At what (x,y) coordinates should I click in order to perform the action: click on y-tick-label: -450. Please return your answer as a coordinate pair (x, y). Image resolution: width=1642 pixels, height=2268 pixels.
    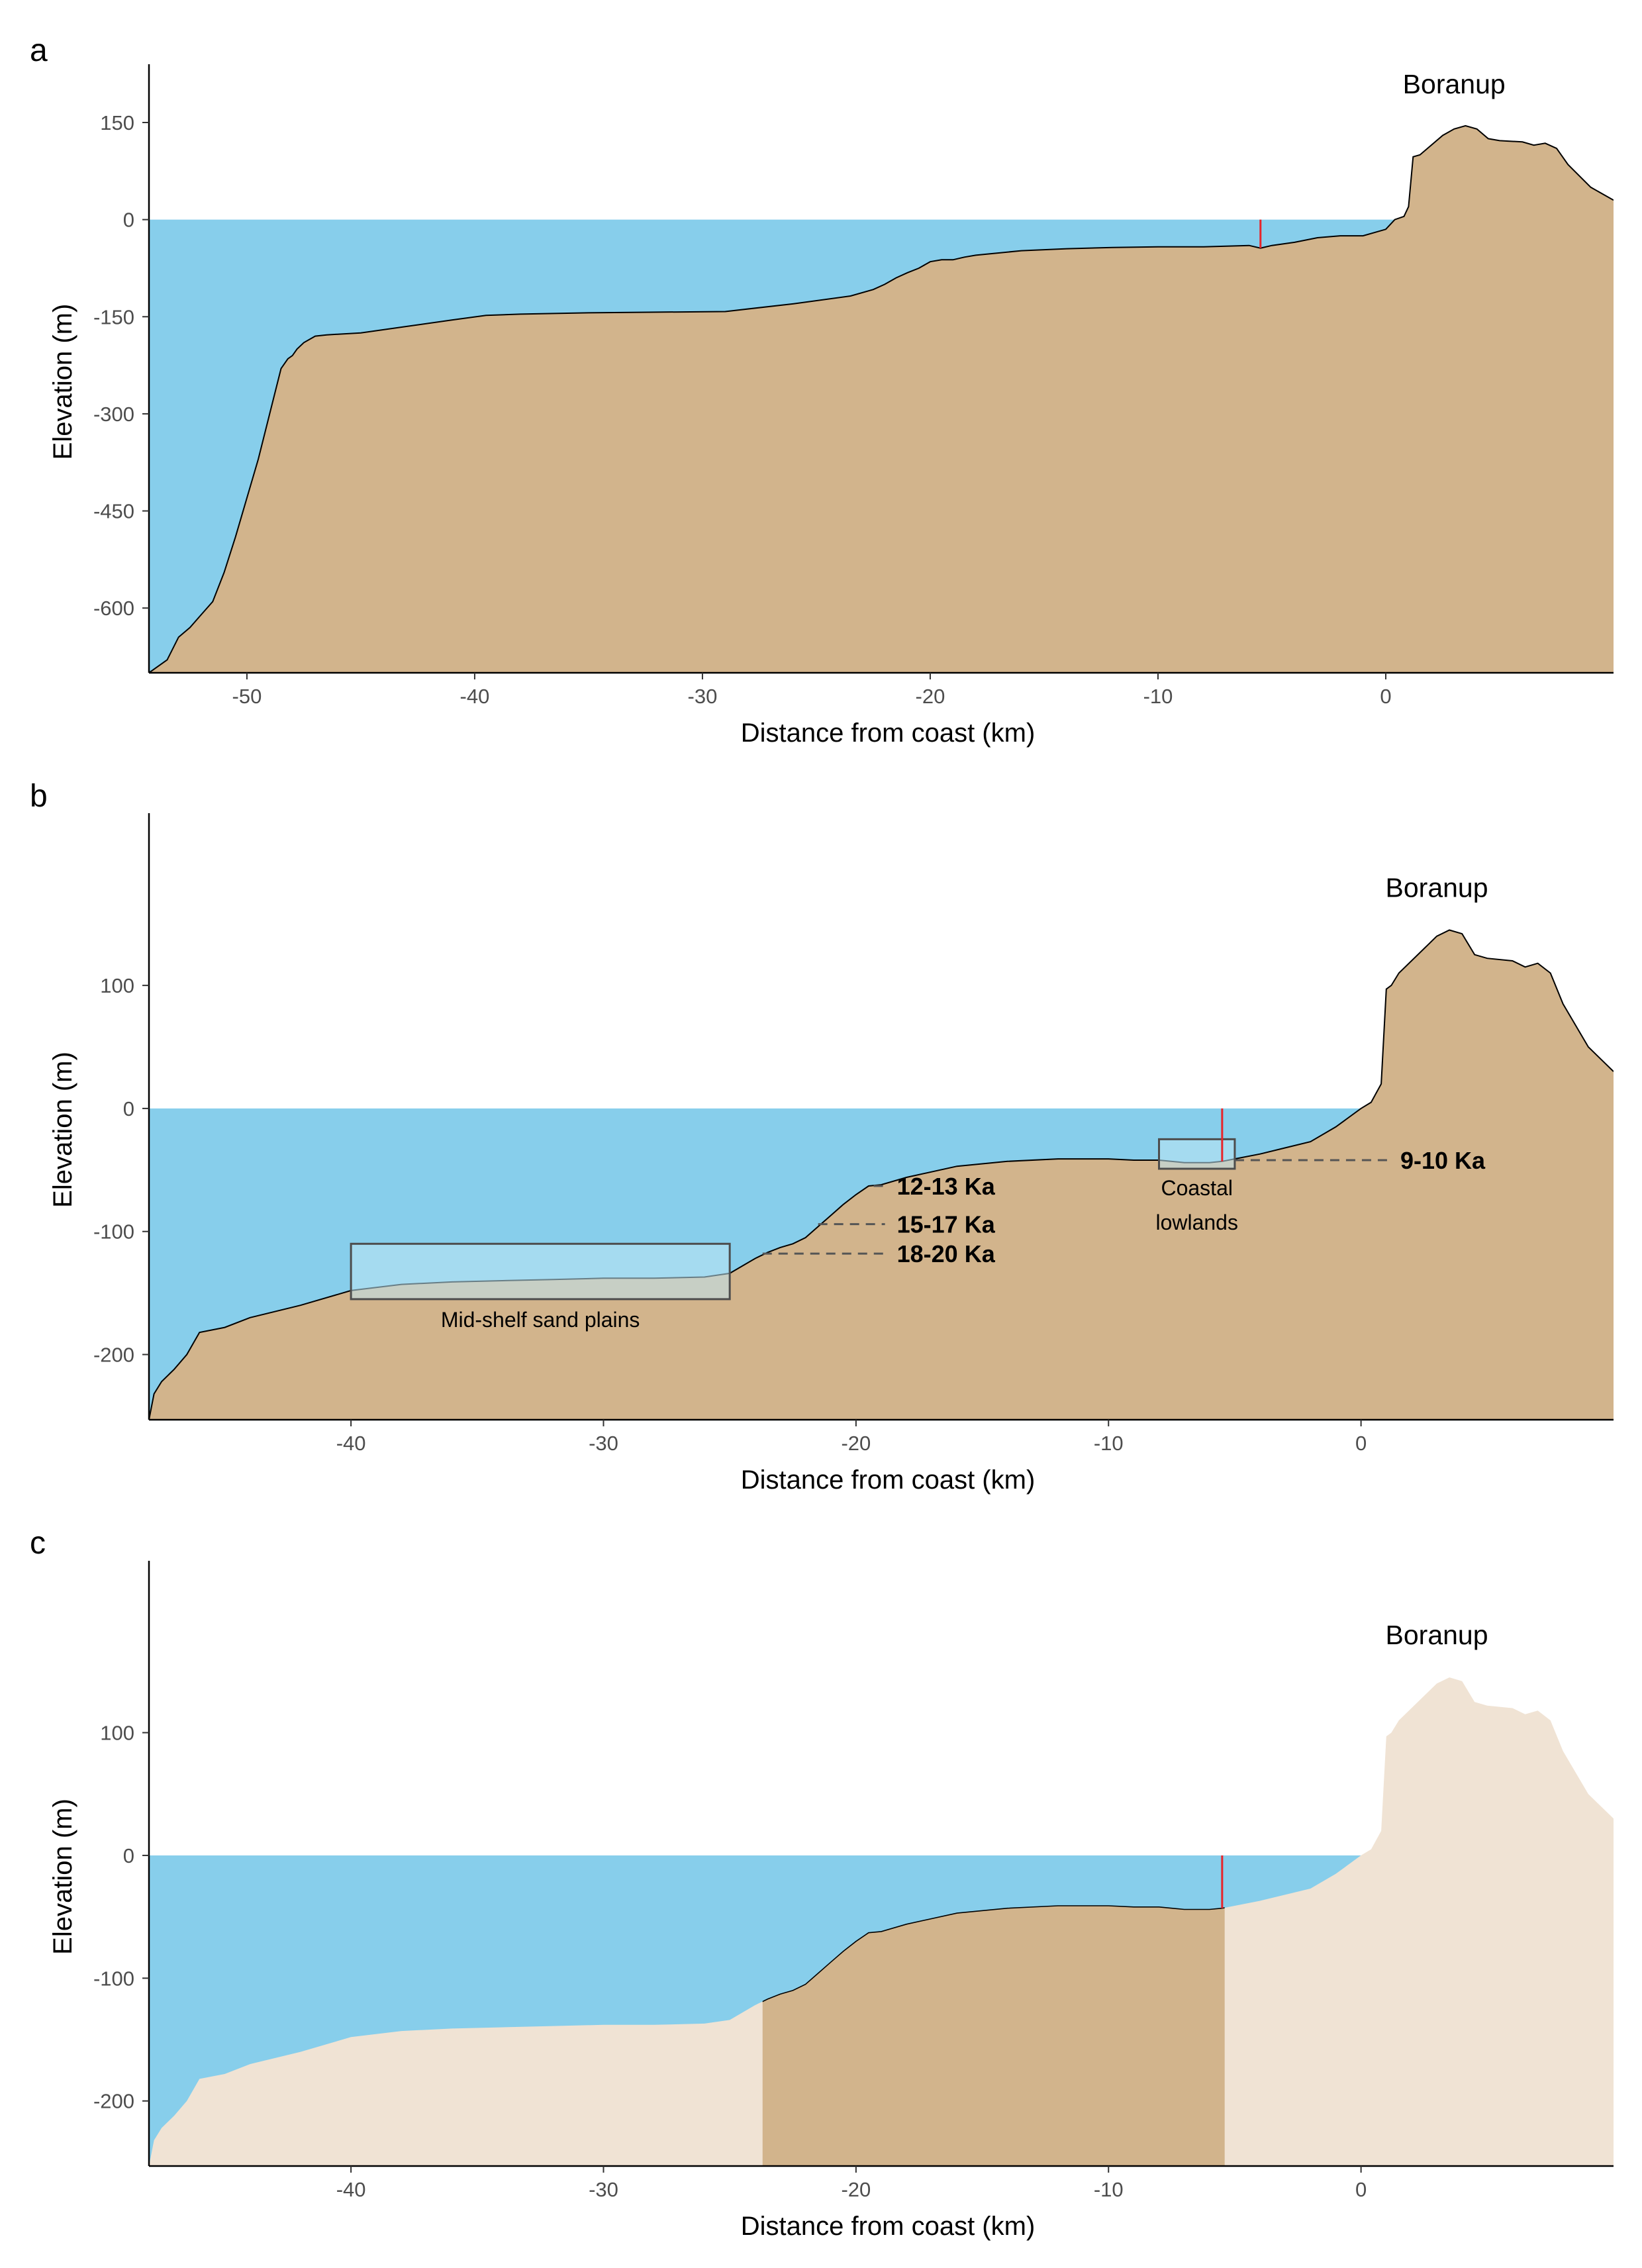
    Looking at the image, I should click on (114, 512).